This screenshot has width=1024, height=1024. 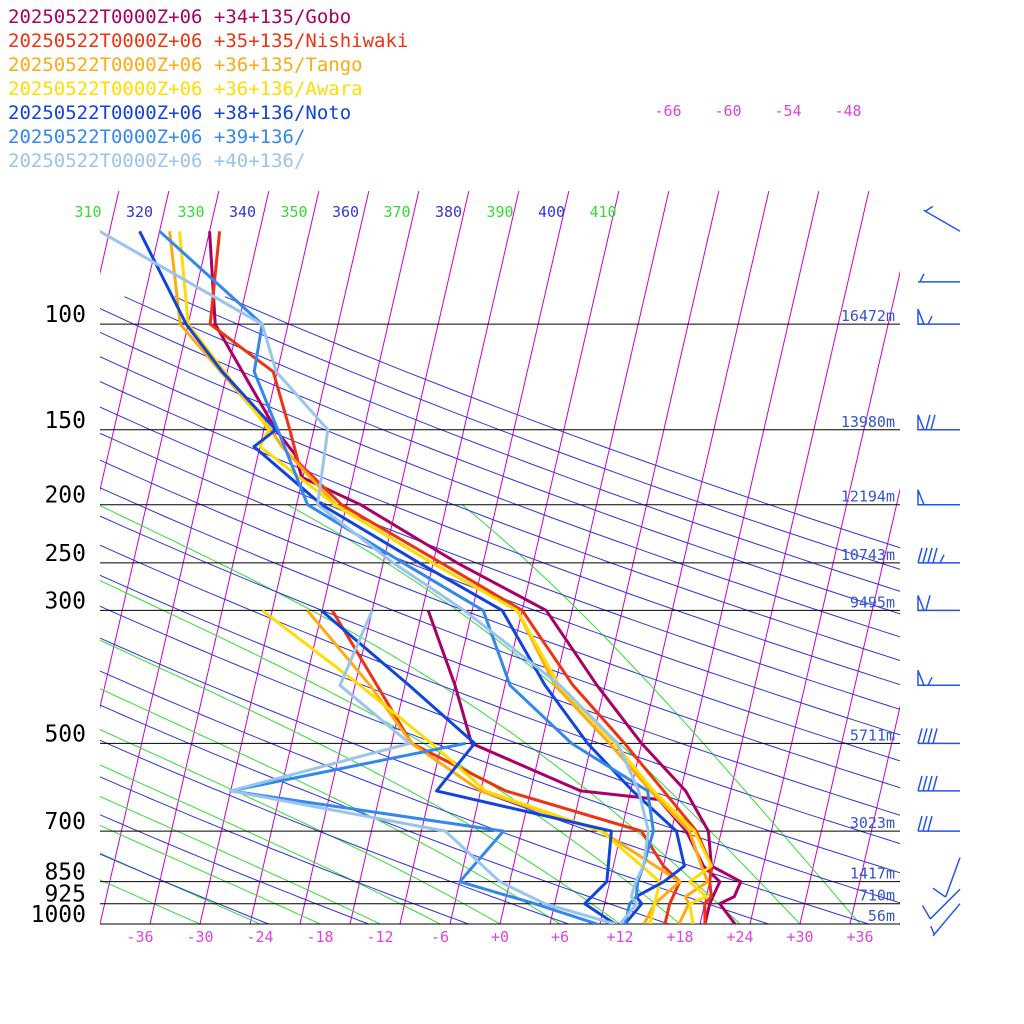 I want to click on legend-entry: 20250522T0000Z+06 +38+136/Noto, so click(x=179, y=113).